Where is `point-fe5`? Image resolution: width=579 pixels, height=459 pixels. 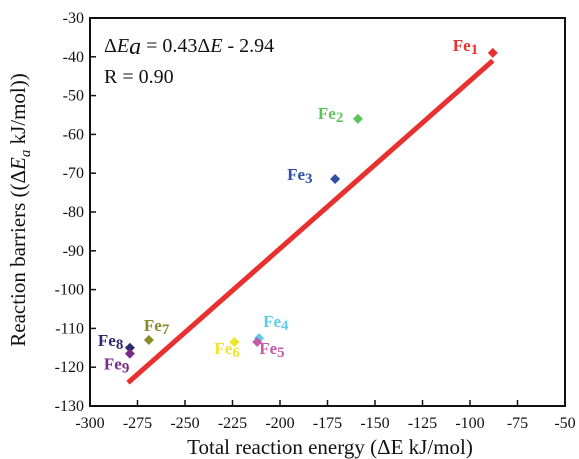 point-fe5 is located at coordinates (257, 341).